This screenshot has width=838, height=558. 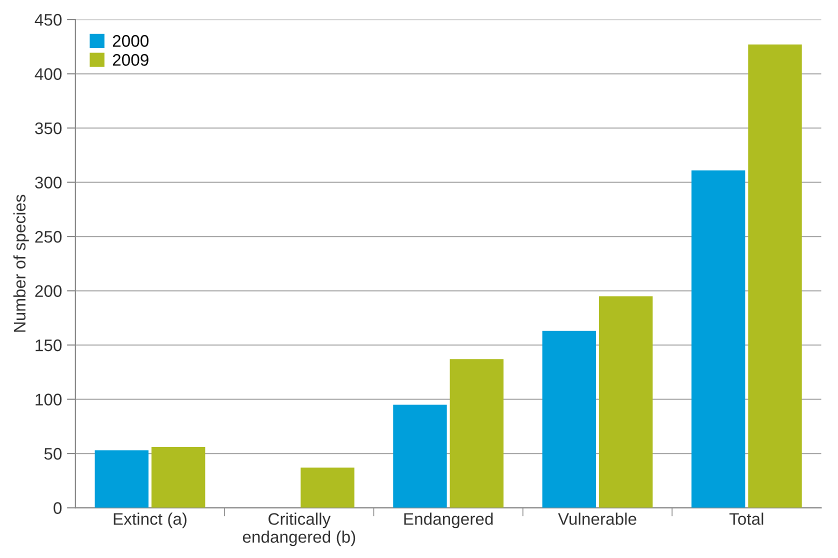 What do you see at coordinates (597, 518) in the screenshot?
I see `x-tick-label: Vulnerable` at bounding box center [597, 518].